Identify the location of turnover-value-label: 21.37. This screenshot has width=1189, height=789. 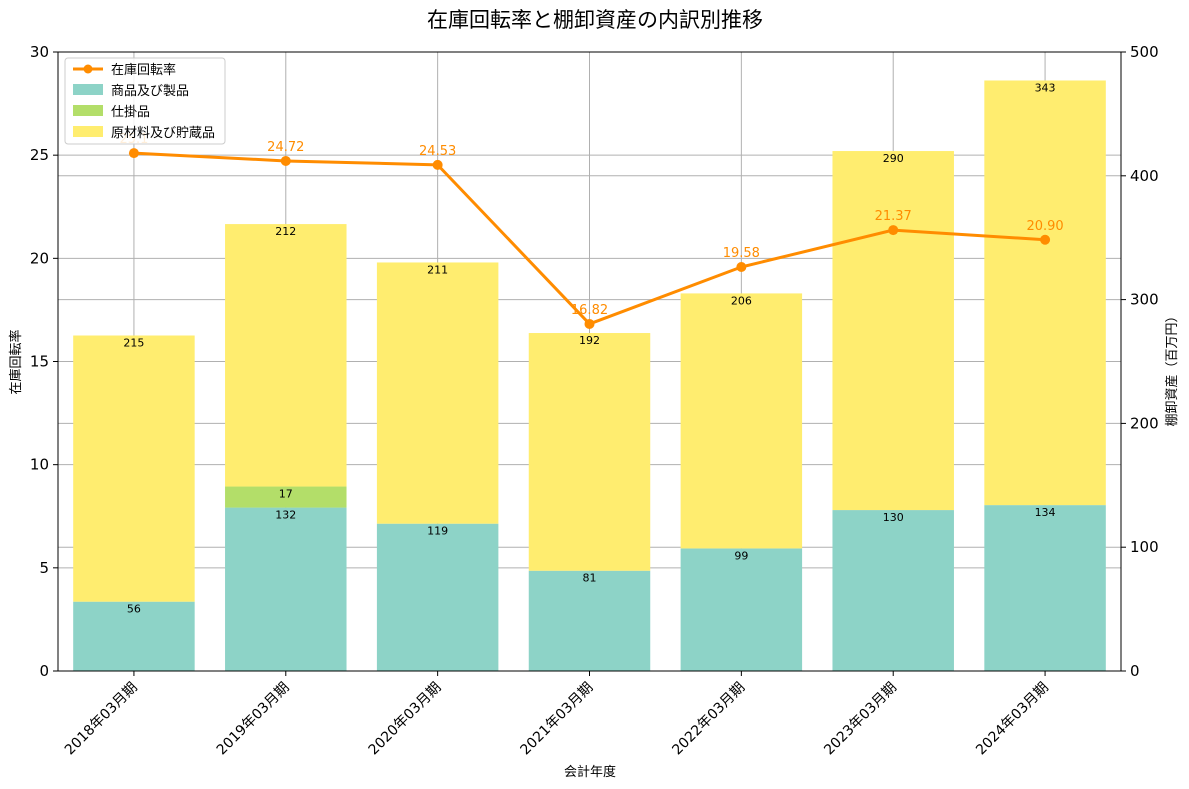
(893, 216).